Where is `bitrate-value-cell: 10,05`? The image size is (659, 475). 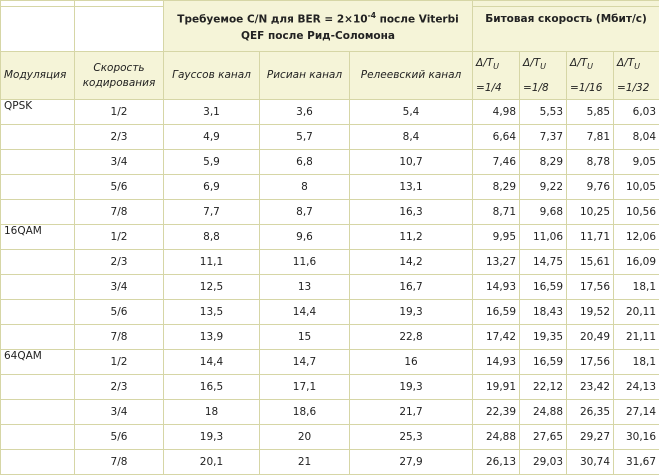 bitrate-value-cell: 10,05 is located at coordinates (636, 187).